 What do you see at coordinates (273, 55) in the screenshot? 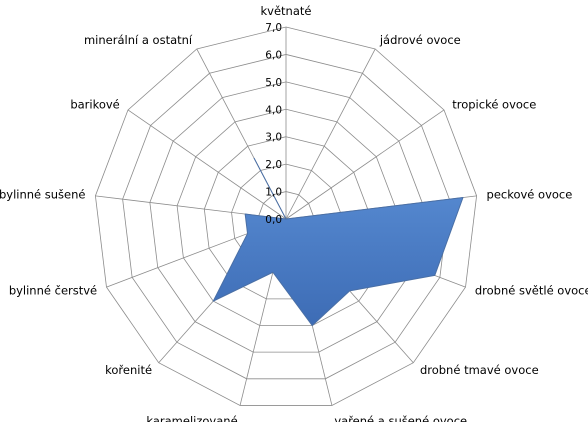
I see `tick-label: 6,0` at bounding box center [273, 55].